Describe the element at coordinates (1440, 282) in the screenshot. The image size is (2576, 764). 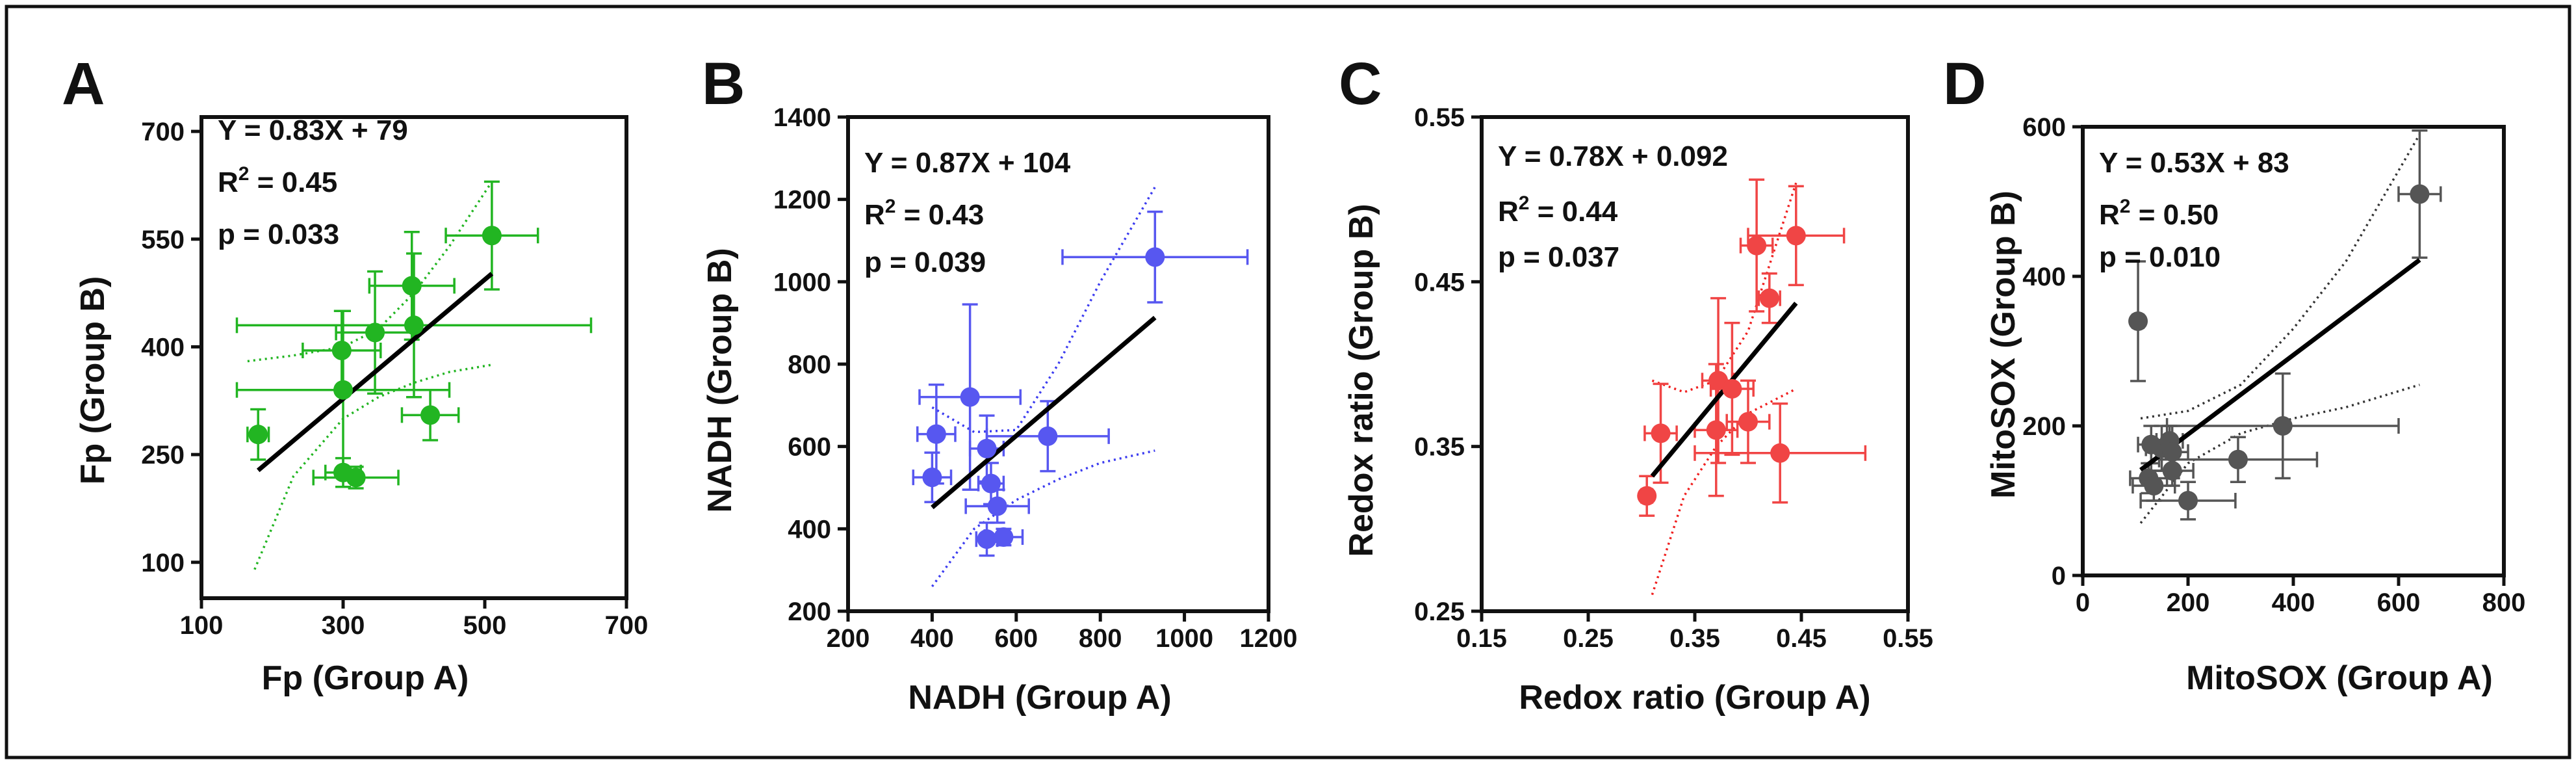
I see `y-tick-label: 0.45` at that location.